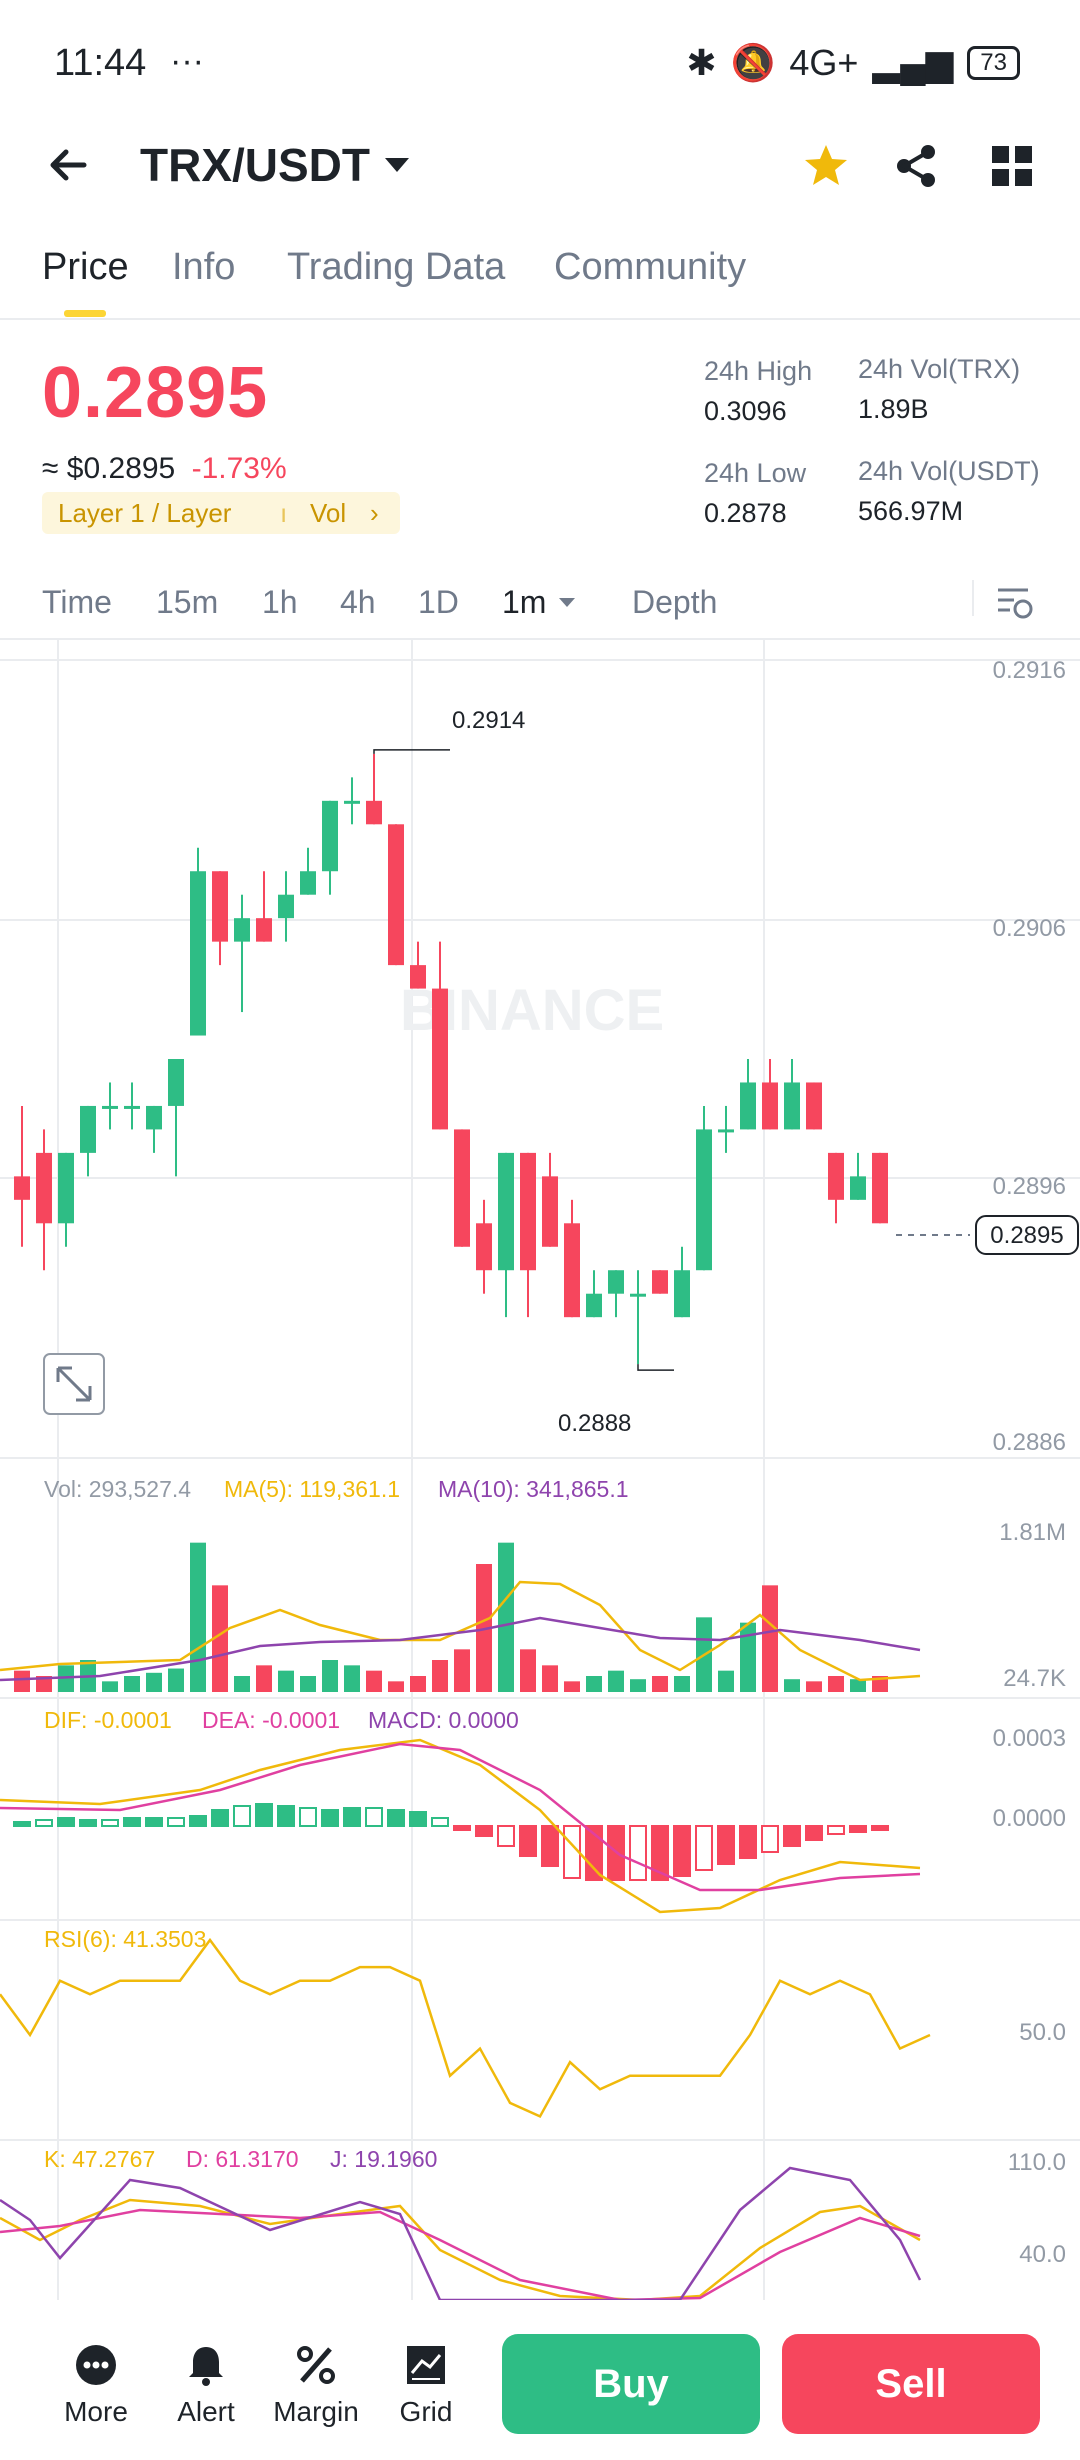 Image resolution: width=1080 pixels, height=2460 pixels. What do you see at coordinates (1014, 602) in the screenshot?
I see `chart-settings-icon` at bounding box center [1014, 602].